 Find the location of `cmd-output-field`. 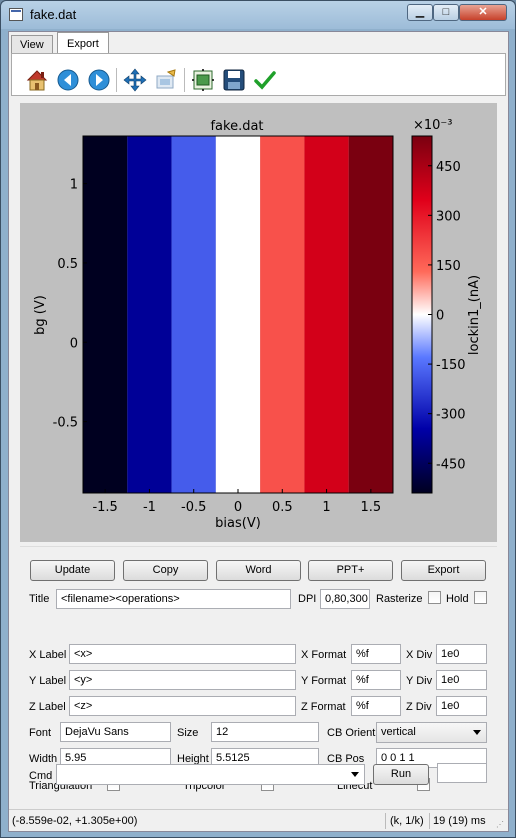

cmd-output-field is located at coordinates (462, 773).